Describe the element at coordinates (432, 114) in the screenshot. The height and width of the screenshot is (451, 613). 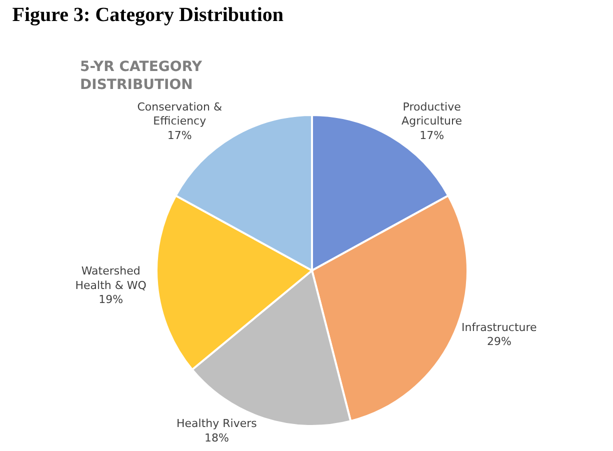
I see `slice-label: Productive Agriculture` at that location.